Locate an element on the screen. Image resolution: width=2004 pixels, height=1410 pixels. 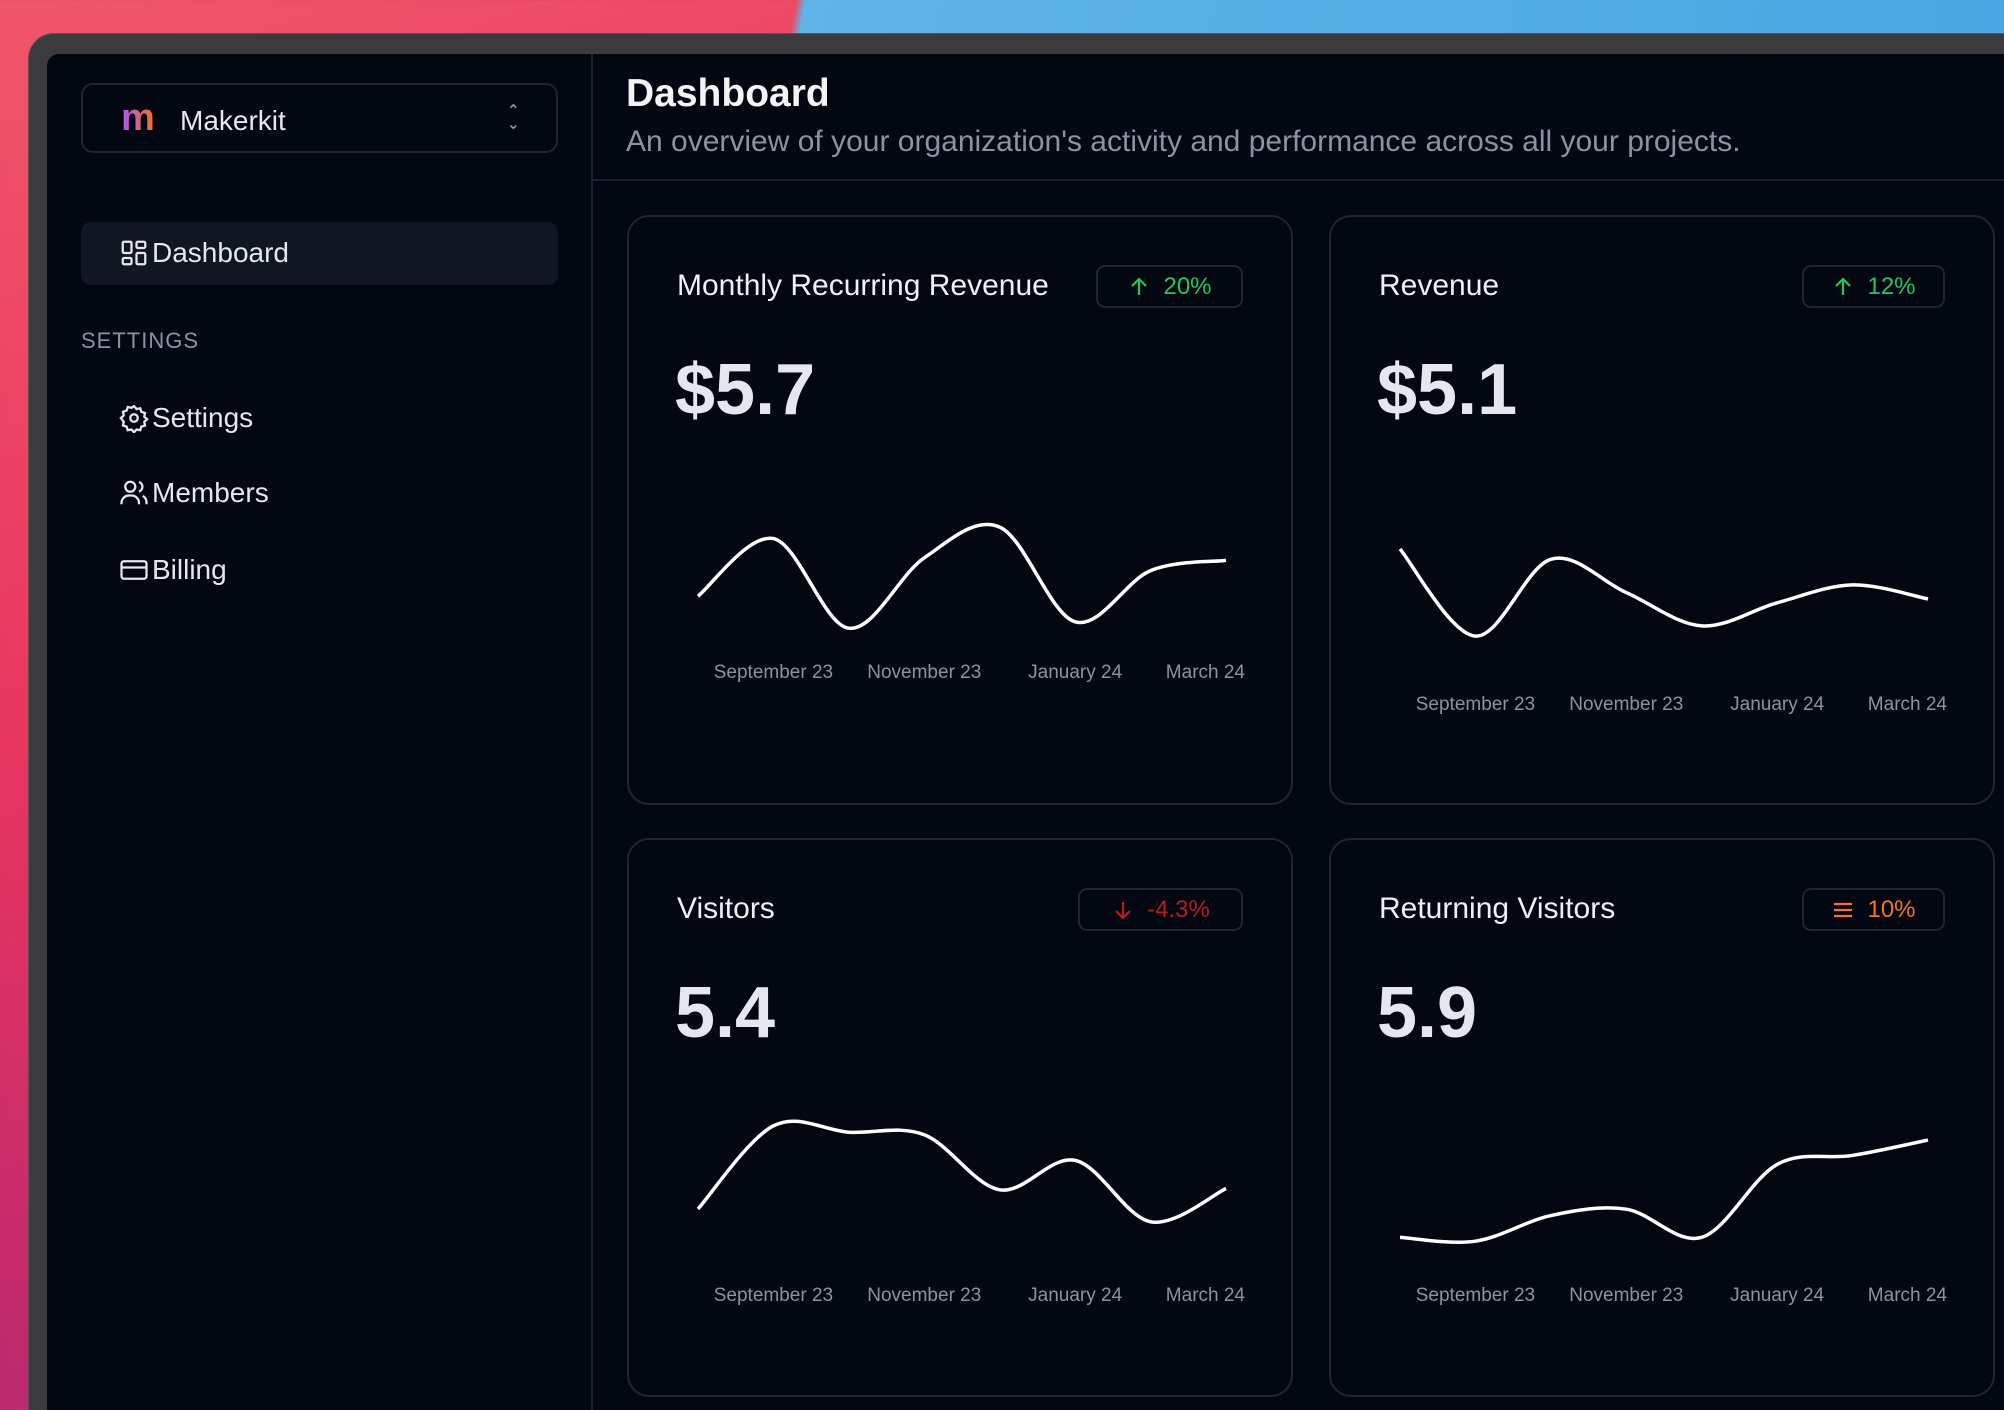
card-title: Revenue is located at coordinates (1439, 285).